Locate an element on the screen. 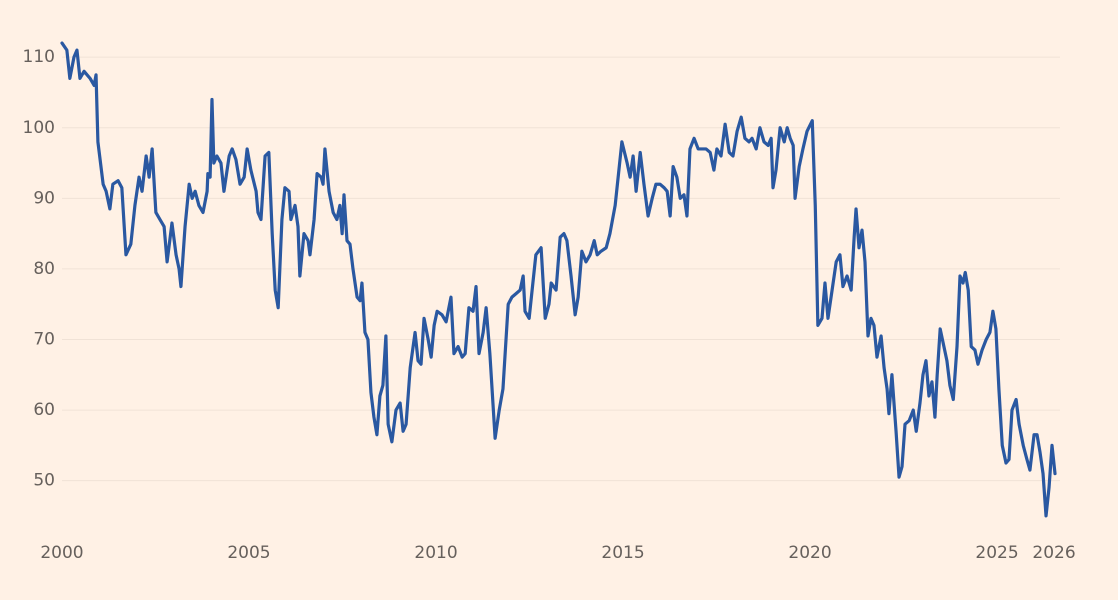  x-tick-label: 2015 is located at coordinates (622, 553).